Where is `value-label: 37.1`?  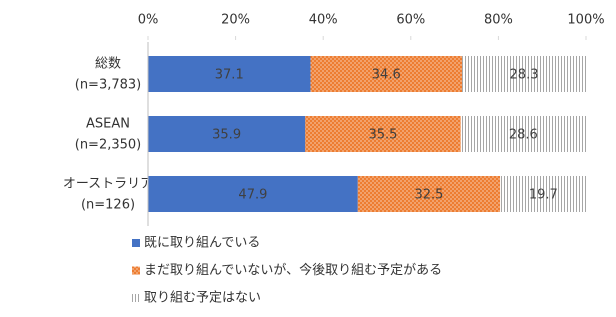 value-label: 37.1 is located at coordinates (229, 75).